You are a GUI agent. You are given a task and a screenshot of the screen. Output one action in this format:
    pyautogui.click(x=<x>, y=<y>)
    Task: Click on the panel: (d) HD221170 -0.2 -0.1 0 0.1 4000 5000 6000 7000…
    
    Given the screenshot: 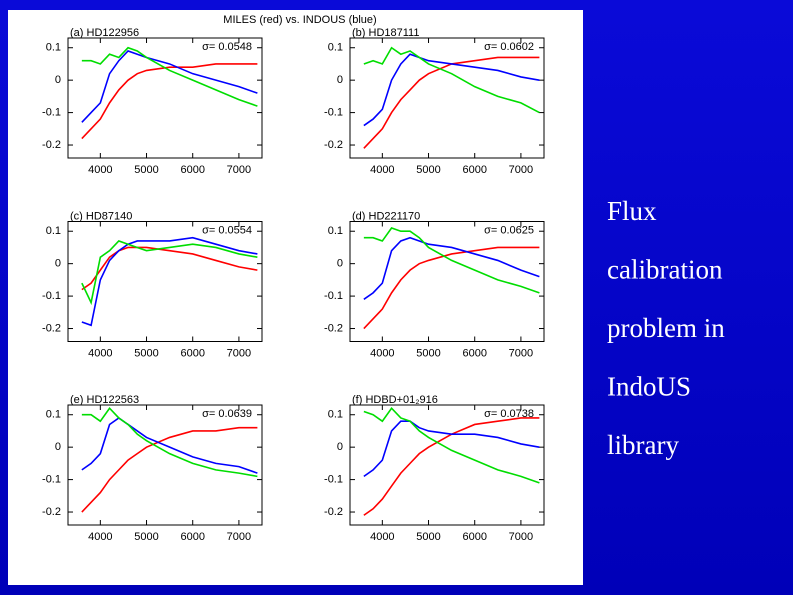 What is the action you would take?
    pyautogui.click(x=434, y=284)
    